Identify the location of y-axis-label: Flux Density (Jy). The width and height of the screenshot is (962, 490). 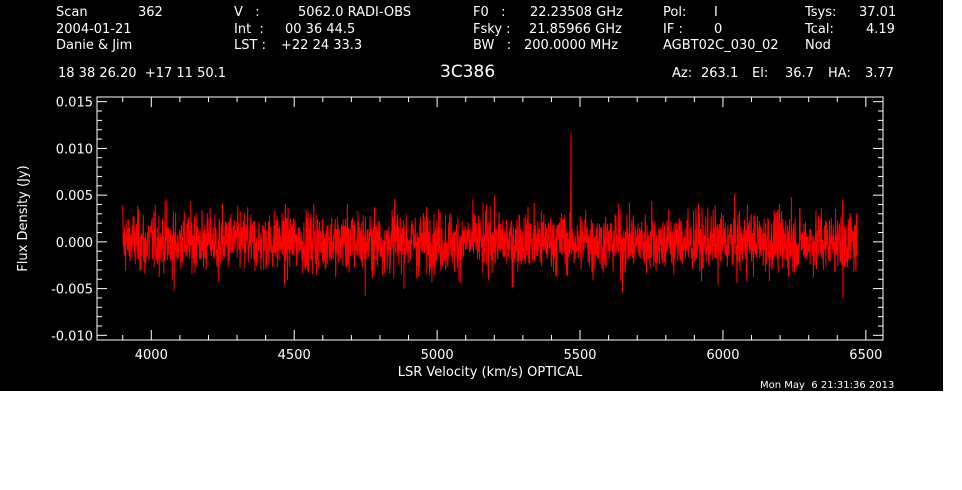
(23, 218).